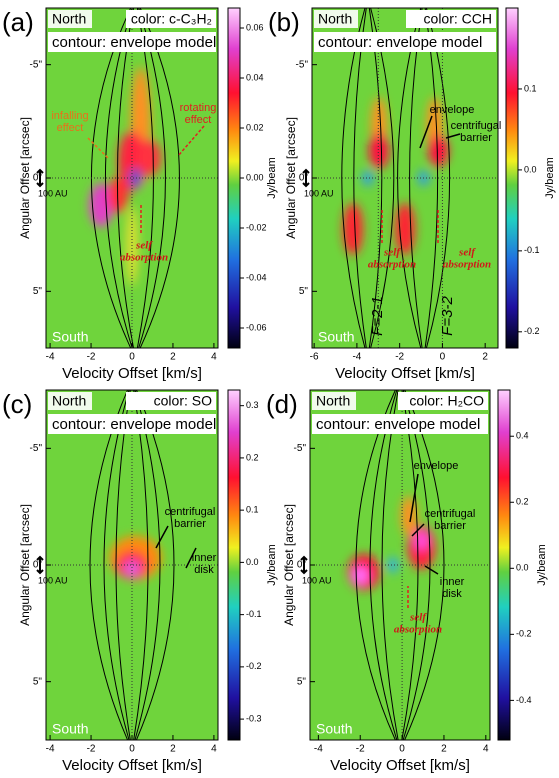 This screenshot has height=778, width=559. What do you see at coordinates (255, 77) in the screenshot?
I see `colorbar-tick-label: 0.04` at bounding box center [255, 77].